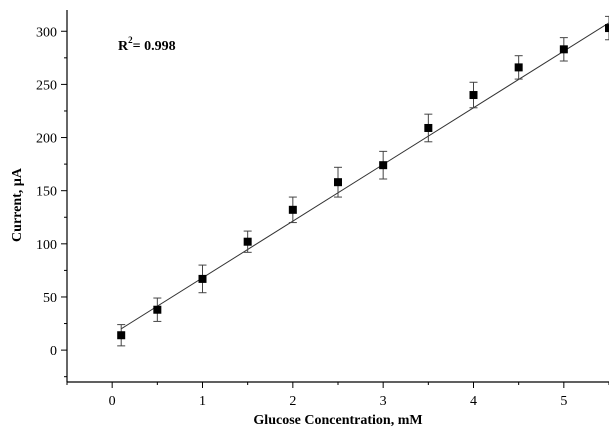 This screenshot has width=609, height=430. Describe the element at coordinates (46, 139) in the screenshot. I see `y-tick-label: 200` at that location.